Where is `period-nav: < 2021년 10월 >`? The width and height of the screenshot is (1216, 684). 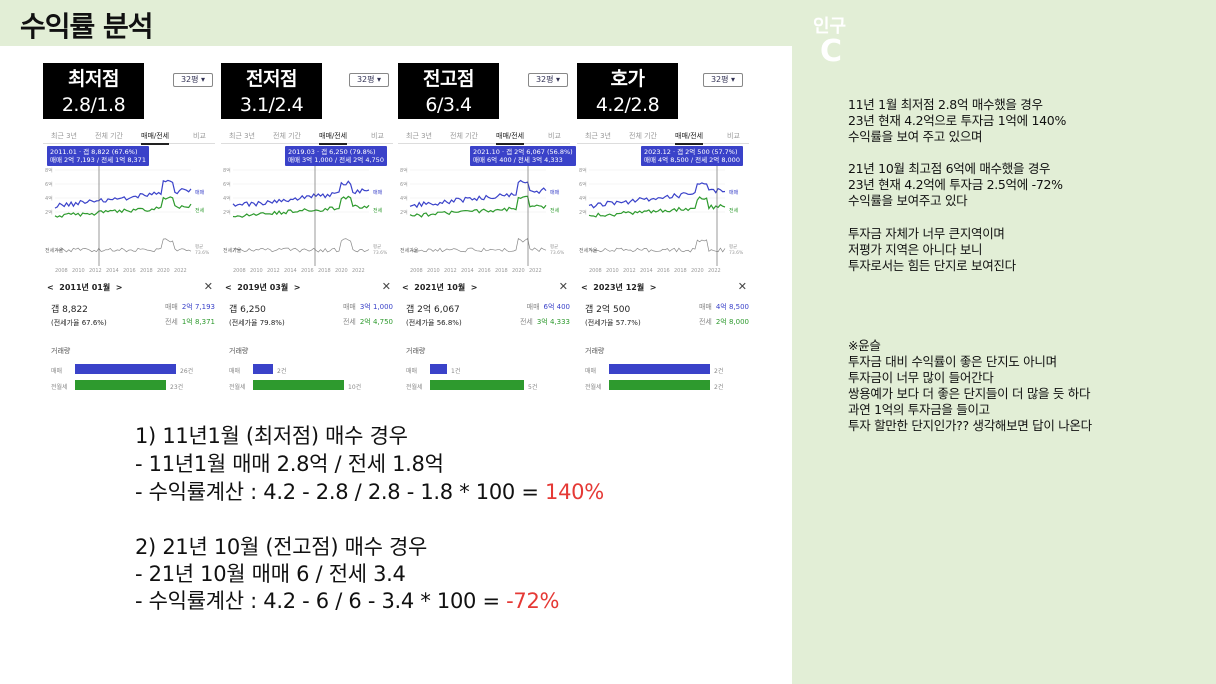 period-nav: < 2021년 10월 > is located at coordinates (440, 287).